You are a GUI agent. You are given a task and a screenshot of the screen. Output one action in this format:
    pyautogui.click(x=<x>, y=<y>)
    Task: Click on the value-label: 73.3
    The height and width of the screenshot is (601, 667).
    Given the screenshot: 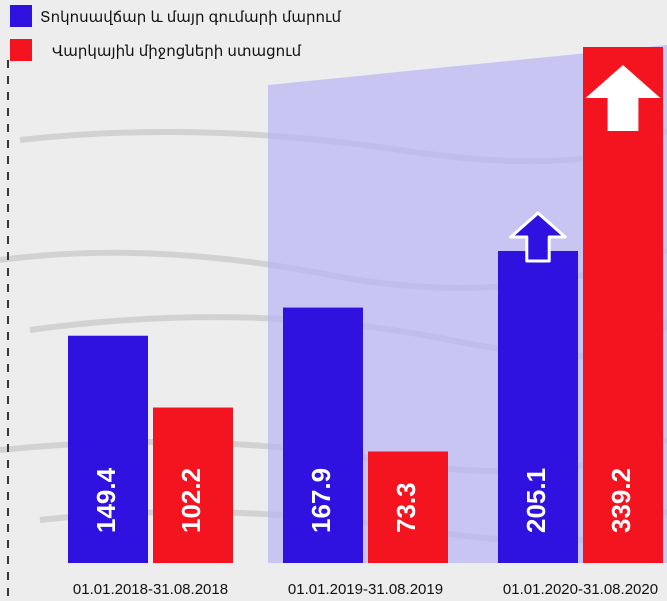 What is the action you would take?
    pyautogui.click(x=406, y=507)
    